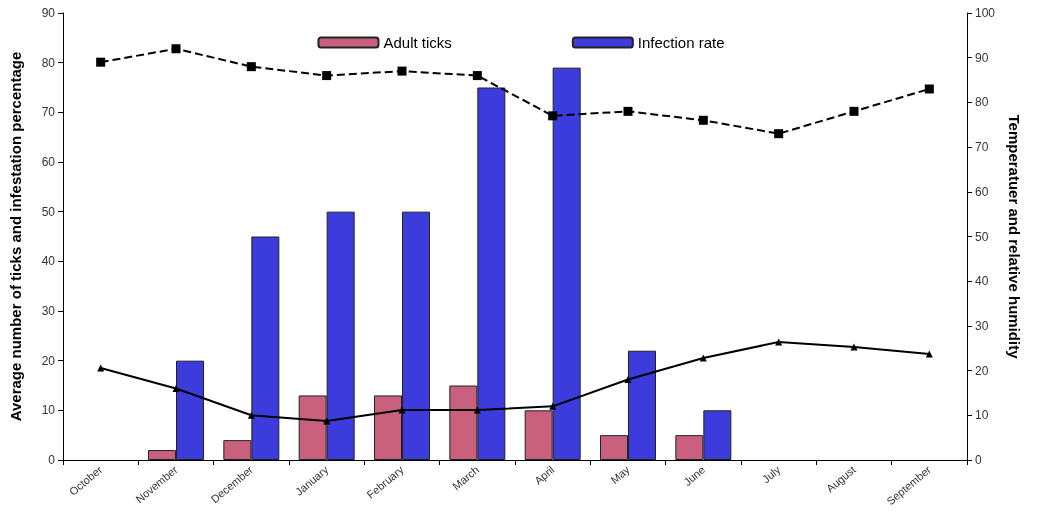  I want to click on x-tick-label: May, so click(620, 474).